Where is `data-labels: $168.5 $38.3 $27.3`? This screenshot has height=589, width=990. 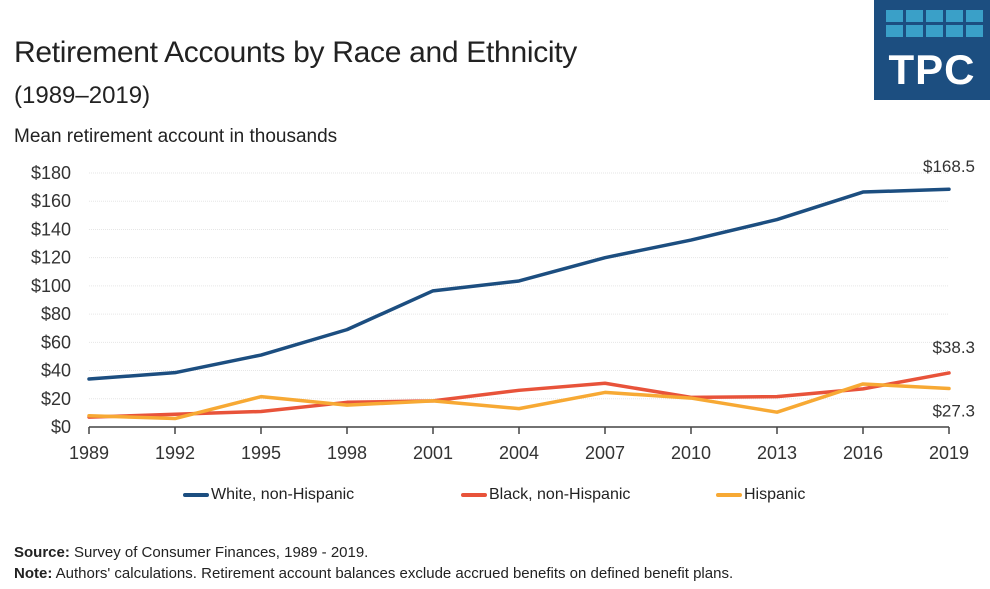
data-labels: $168.5 $38.3 $27.3 is located at coordinates (949, 288).